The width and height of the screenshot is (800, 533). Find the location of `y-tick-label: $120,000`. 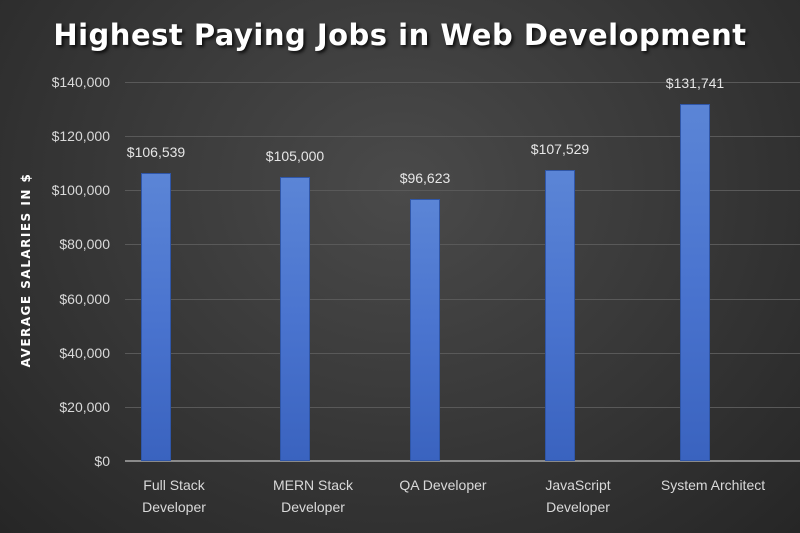

y-tick-label: $120,000 is located at coordinates (80, 136).